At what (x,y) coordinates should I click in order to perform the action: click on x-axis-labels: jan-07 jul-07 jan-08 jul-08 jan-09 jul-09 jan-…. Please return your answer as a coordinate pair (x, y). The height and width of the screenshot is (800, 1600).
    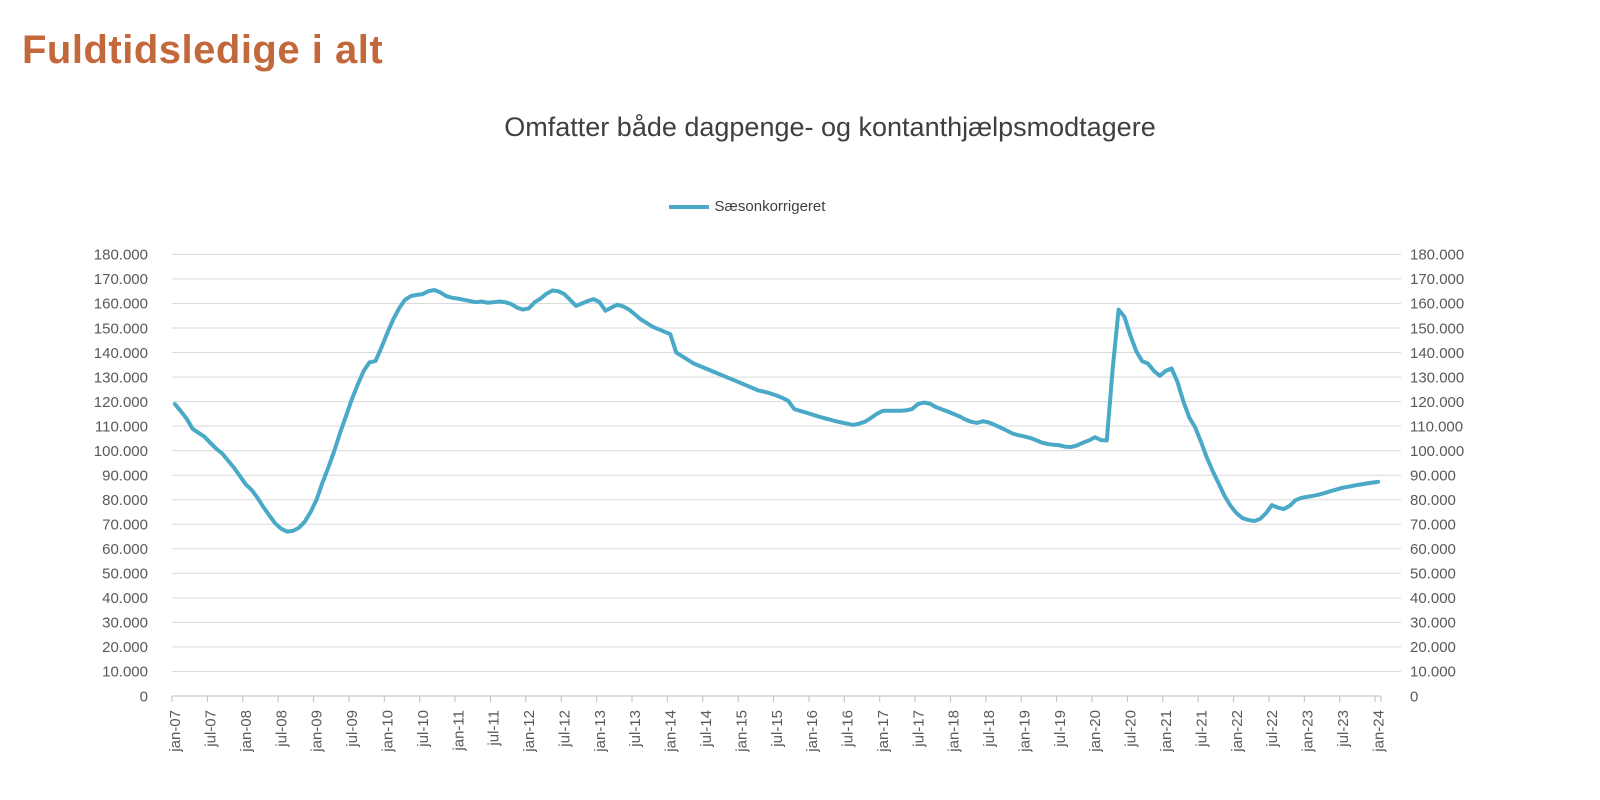
    Looking at the image, I should click on (777, 731).